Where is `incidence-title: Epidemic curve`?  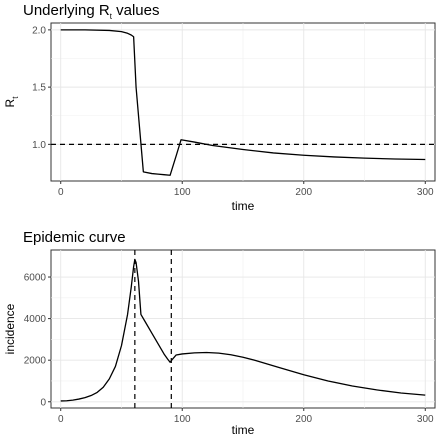 incidence-title: Epidemic curve is located at coordinates (74, 237).